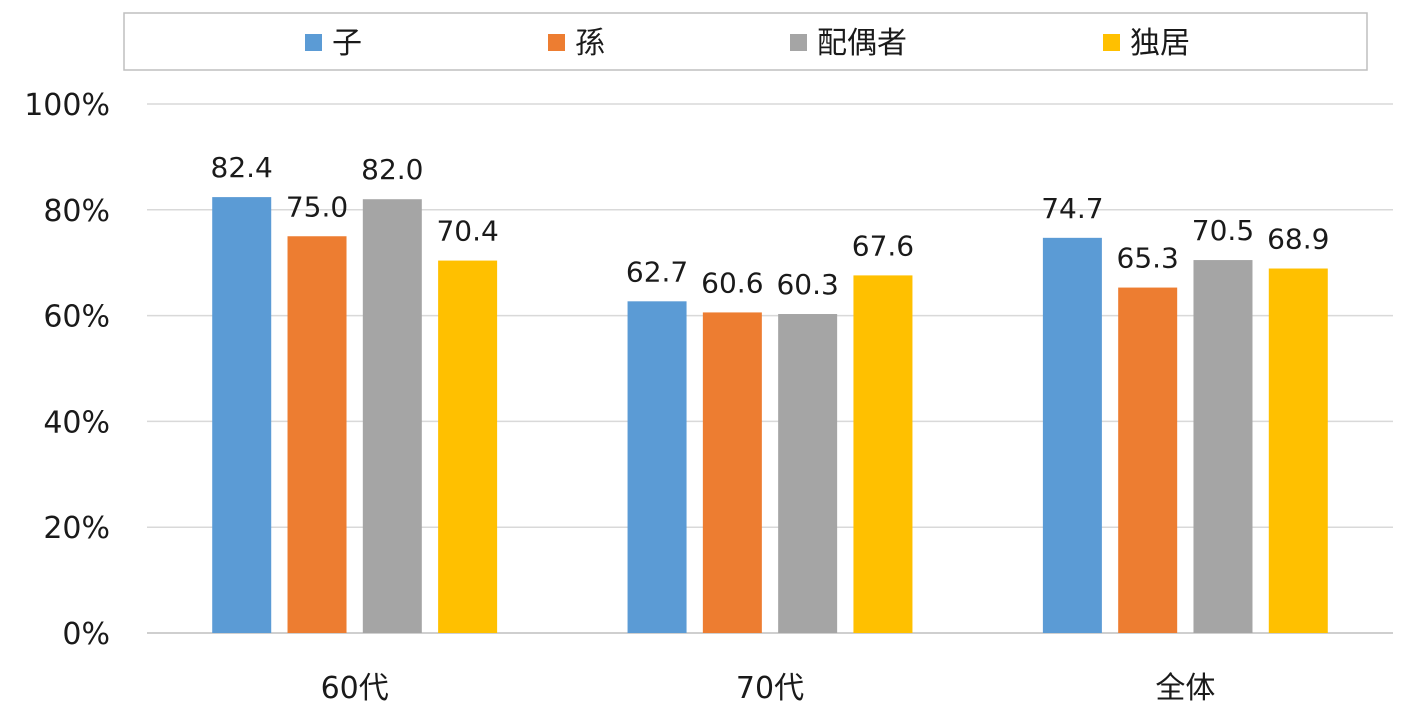 Image resolution: width=1420 pixels, height=728 pixels. I want to click on data-label: 67.6, so click(883, 245).